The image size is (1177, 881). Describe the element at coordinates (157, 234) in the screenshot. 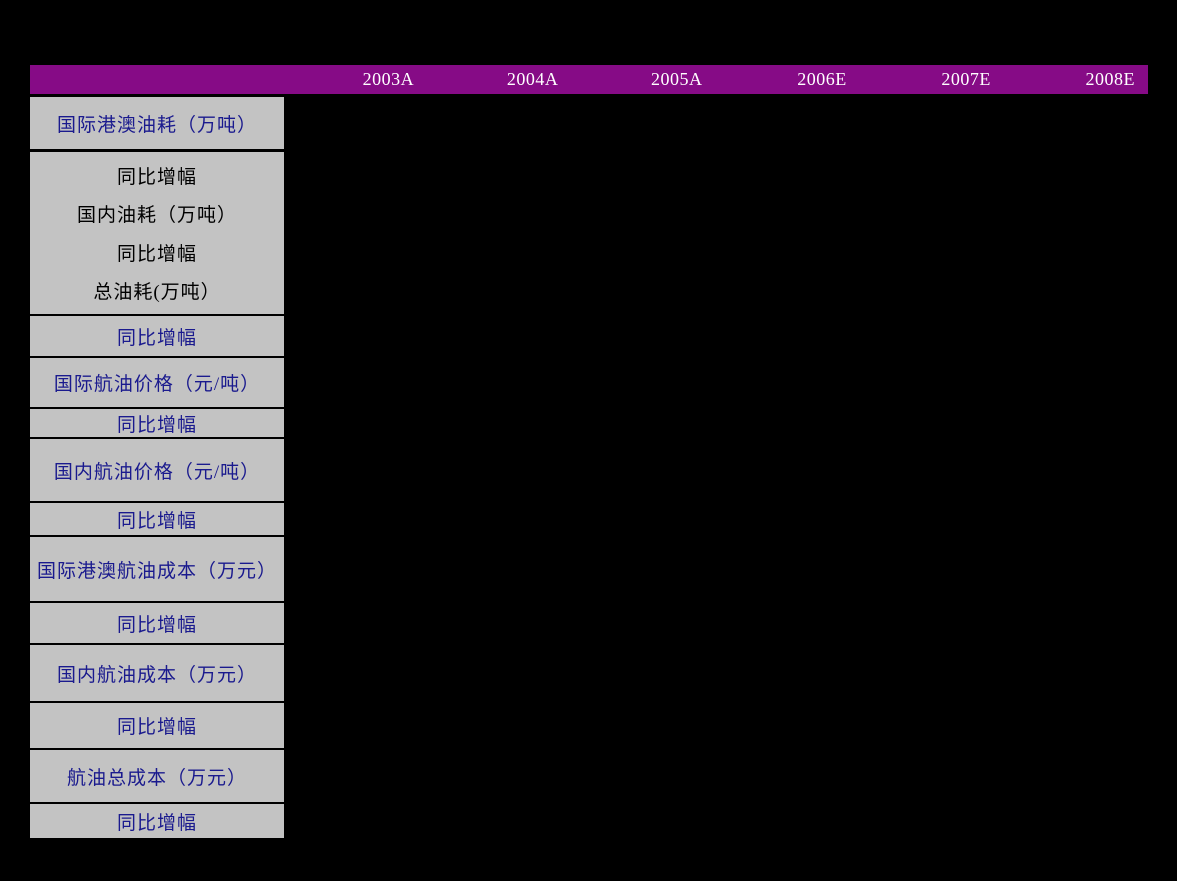

I see `table-row-label: 同比增幅 国内油耗（万吨） 同比增幅 总油耗(万吨）` at that location.